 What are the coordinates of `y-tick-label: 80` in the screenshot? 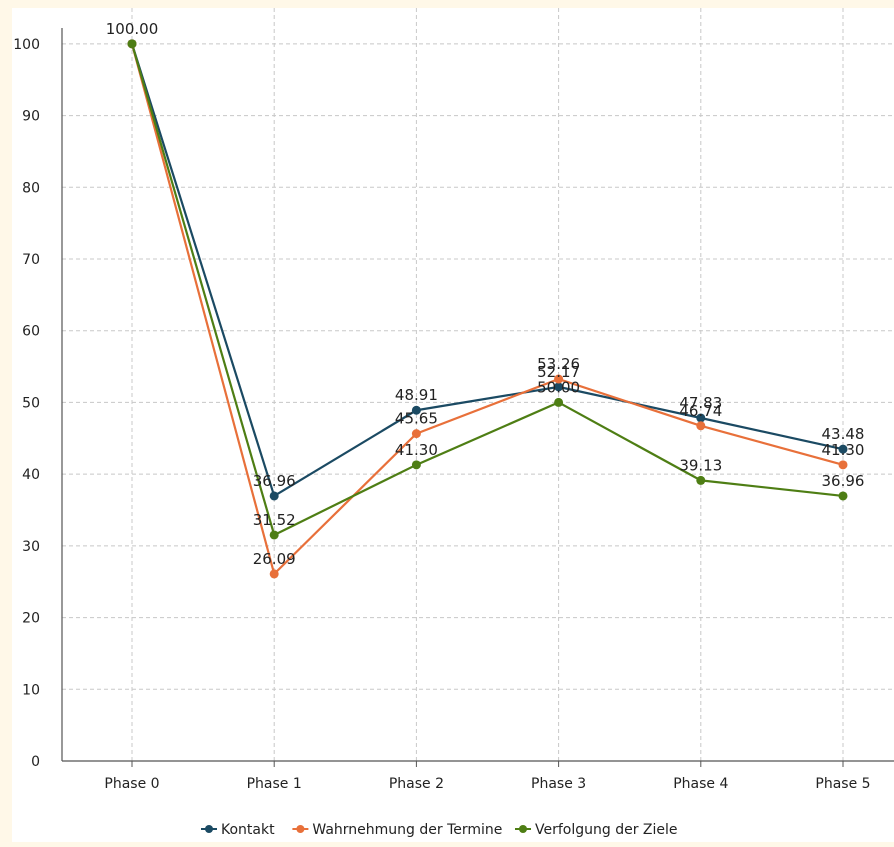 It's located at (31, 188).